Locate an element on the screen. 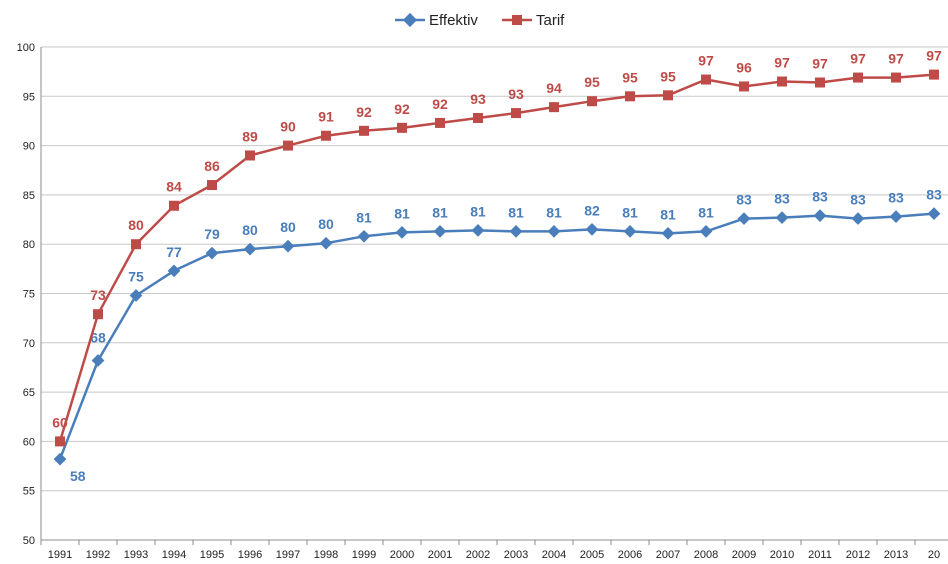 This screenshot has width=948, height=564. x-tick-label: 2003 is located at coordinates (516, 555).